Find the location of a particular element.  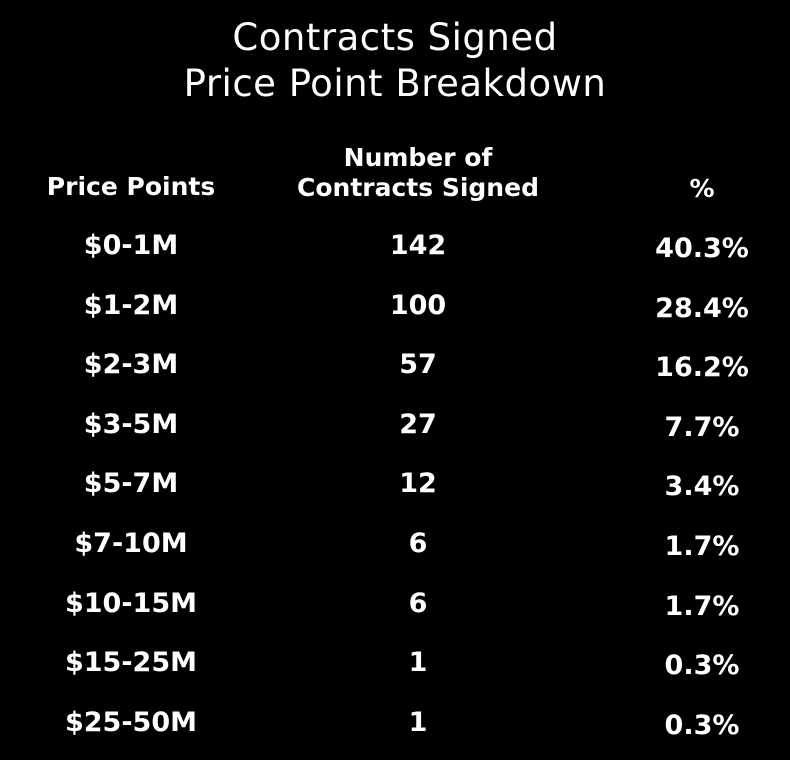

price-cell: $2-3M is located at coordinates (131, 364).